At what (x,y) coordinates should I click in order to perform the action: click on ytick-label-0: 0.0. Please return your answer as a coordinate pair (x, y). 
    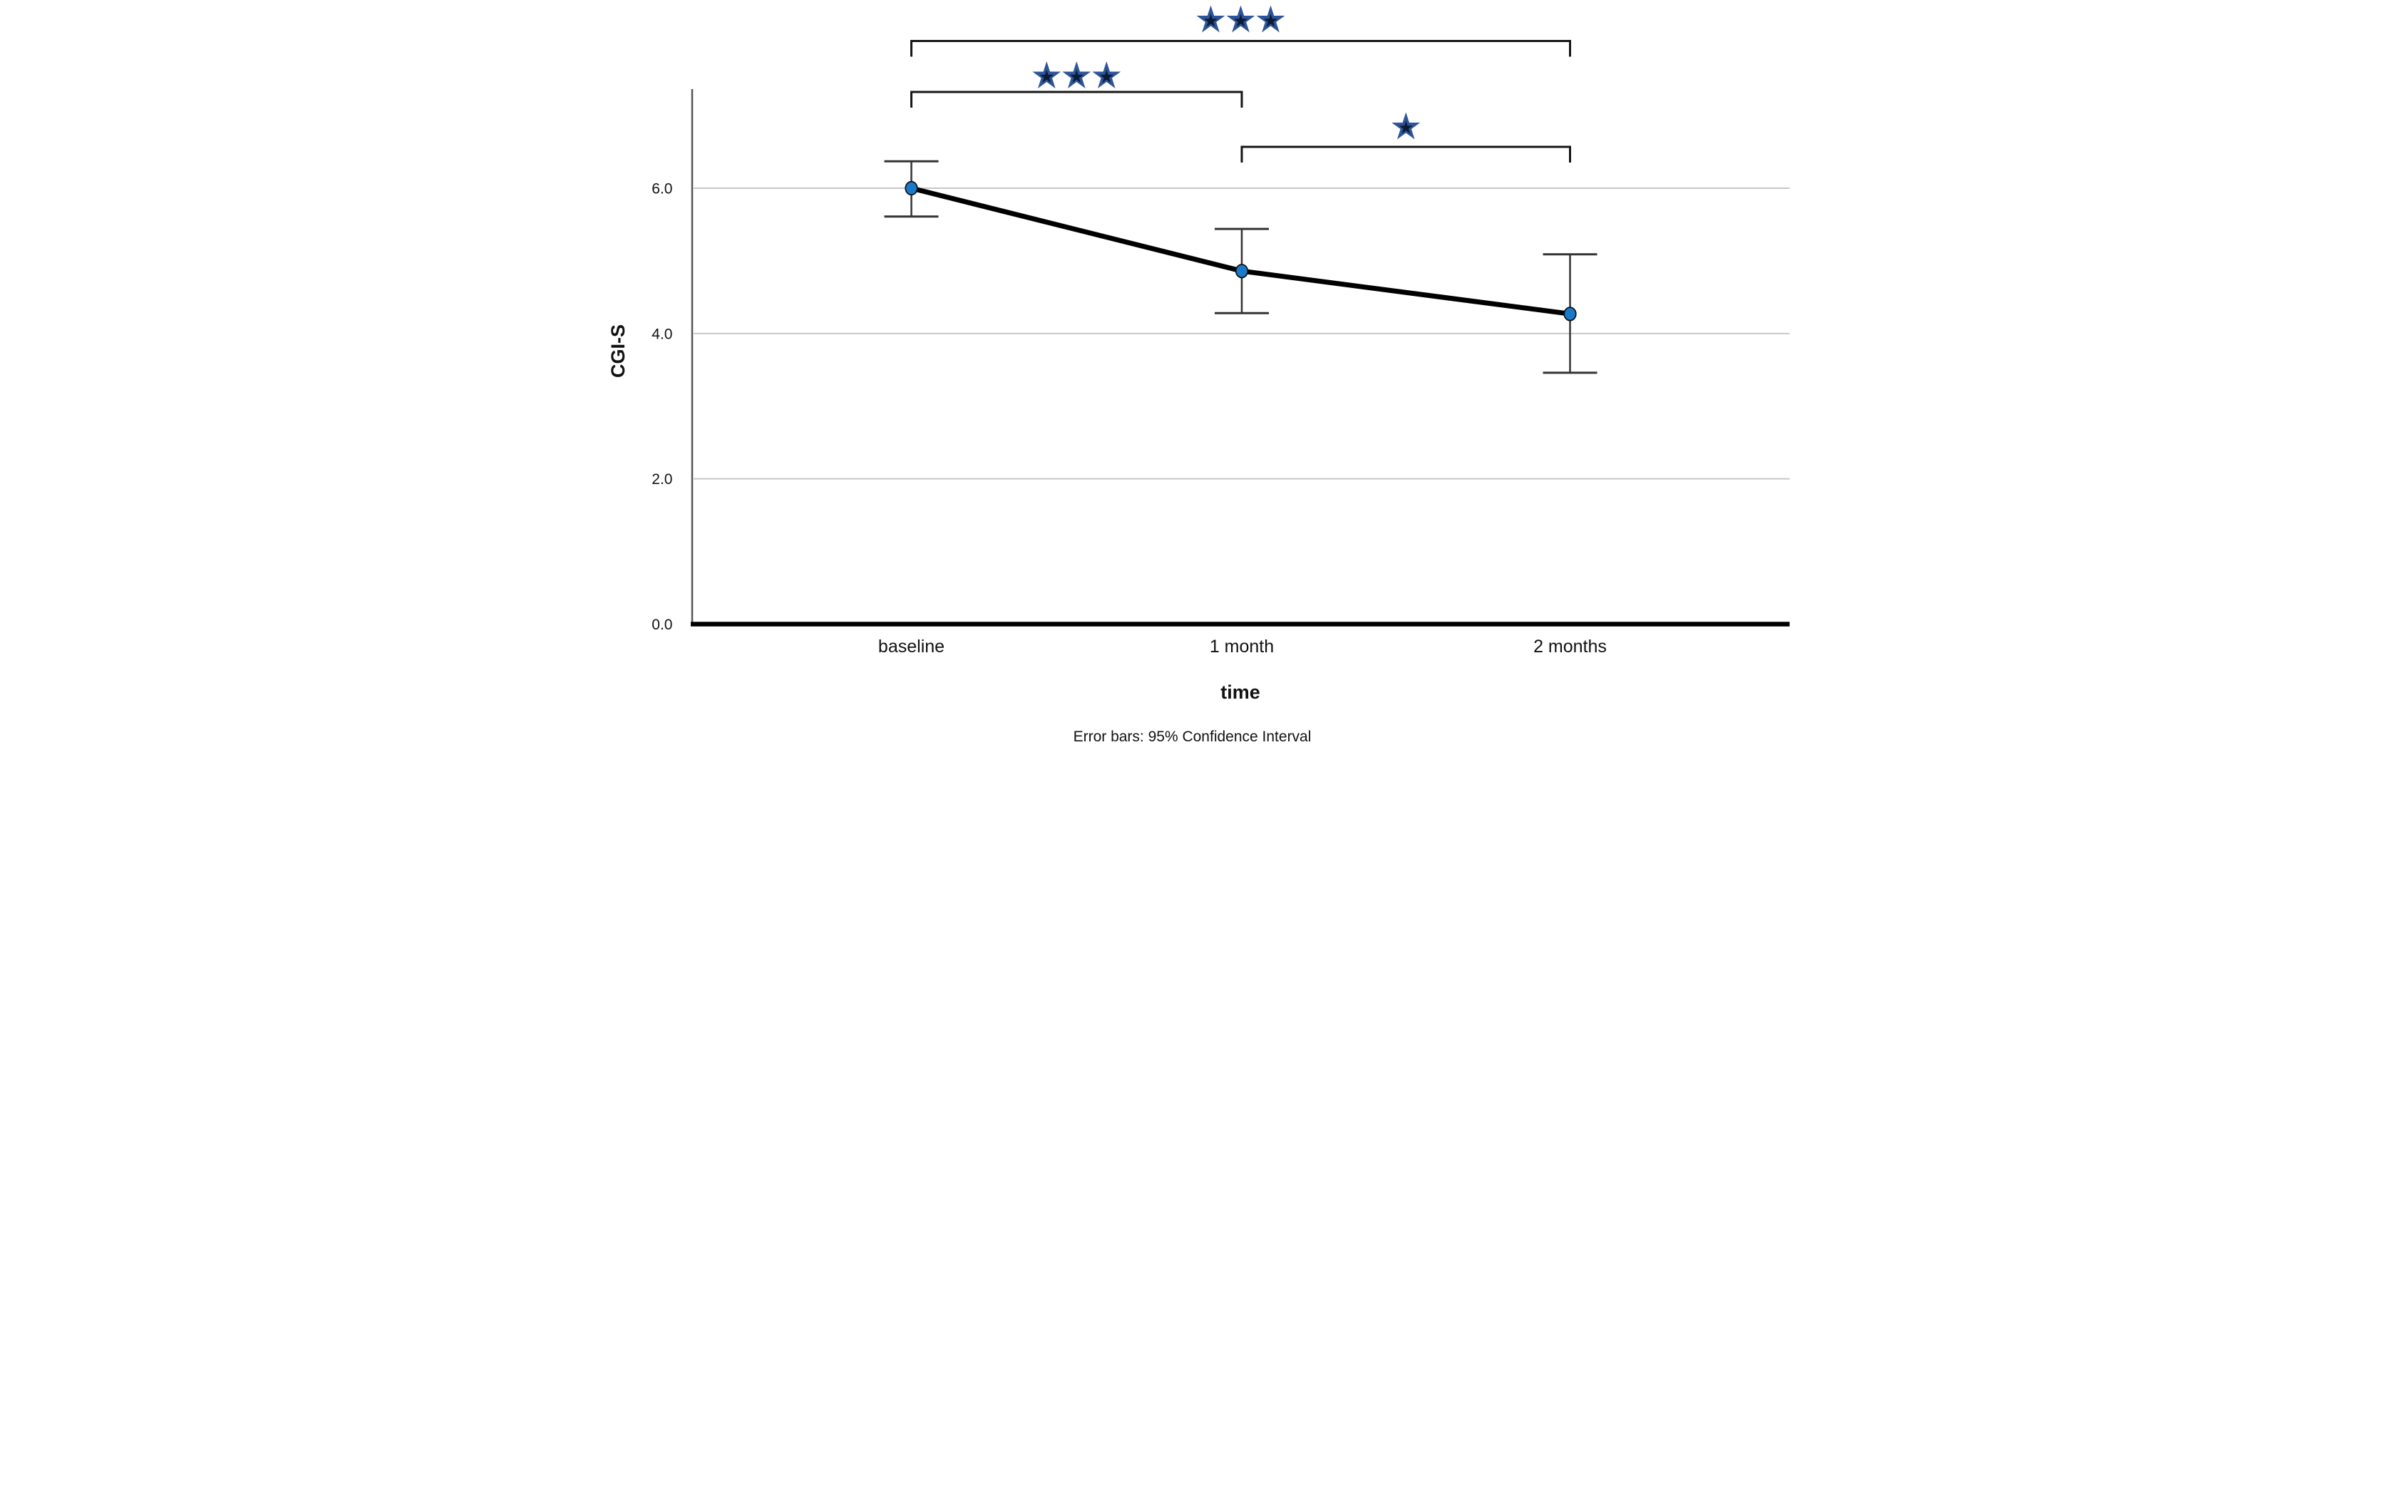
    Looking at the image, I should click on (662, 625).